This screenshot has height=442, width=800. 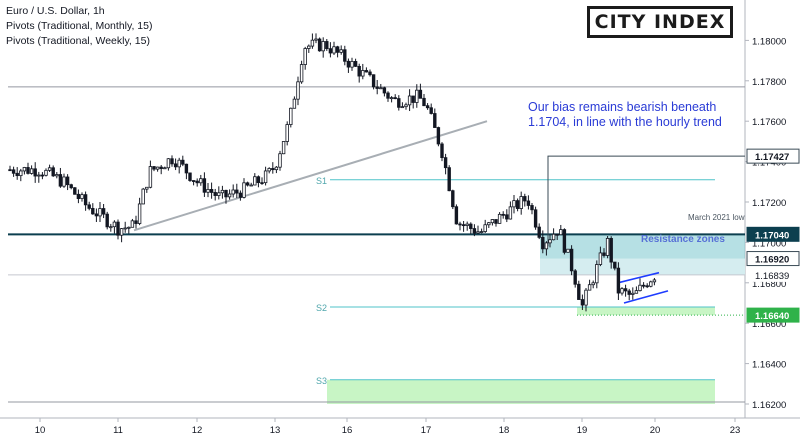 What do you see at coordinates (769, 82) in the screenshot?
I see `y-tick-label: 1.17800` at bounding box center [769, 82].